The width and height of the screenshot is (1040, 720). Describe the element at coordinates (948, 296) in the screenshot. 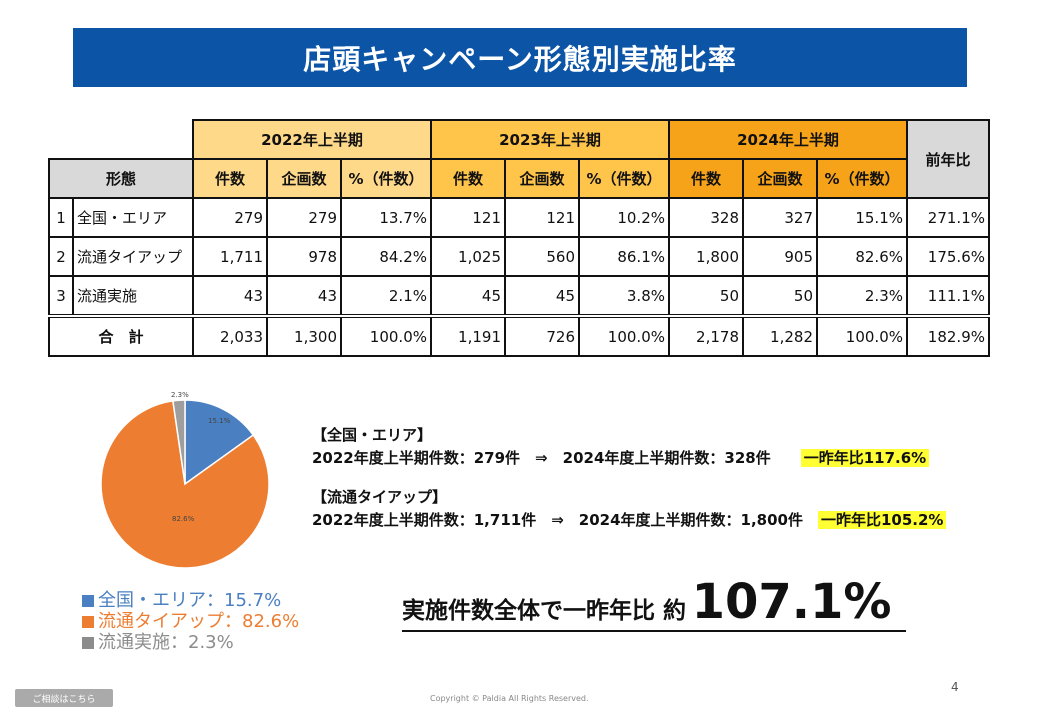

I see `yoy-cell: 111.1%` at that location.